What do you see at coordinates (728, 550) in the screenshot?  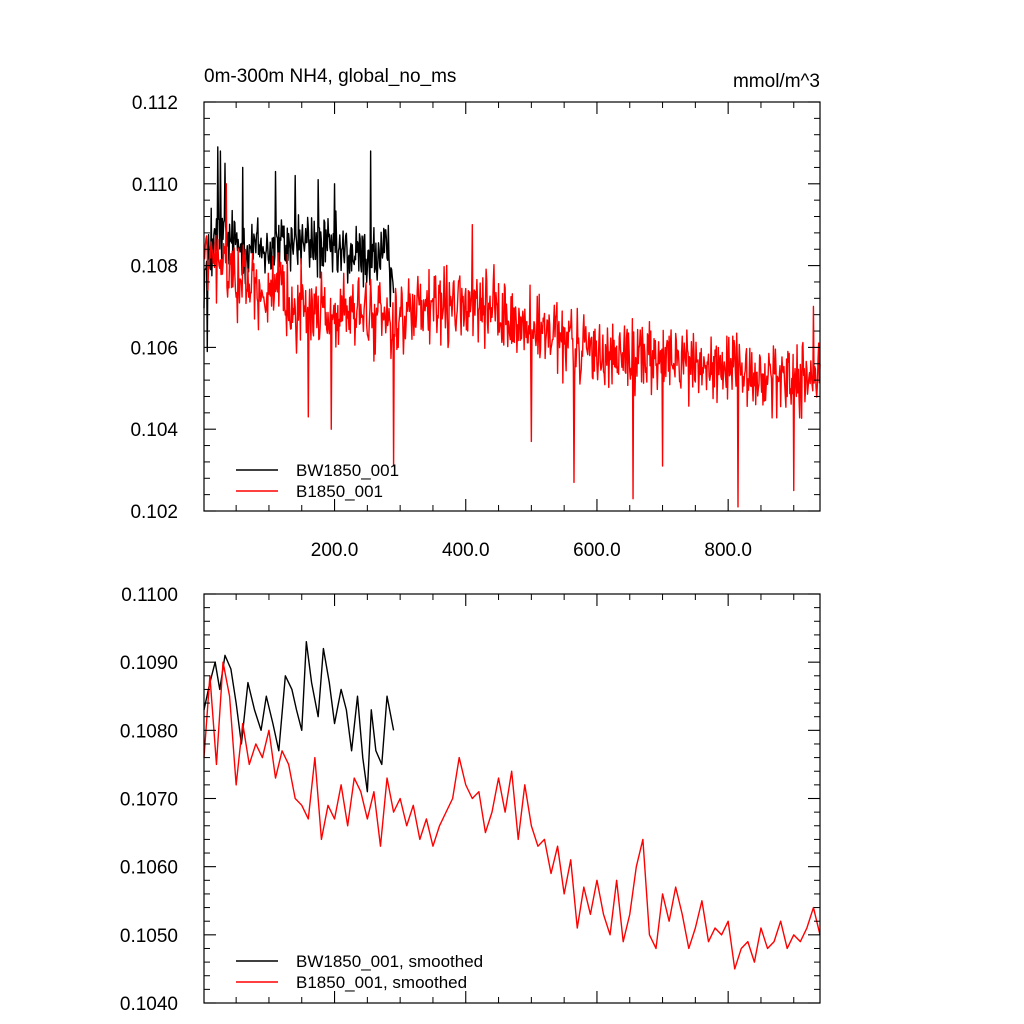 I see `top-x-tick-label: 800.0` at bounding box center [728, 550].